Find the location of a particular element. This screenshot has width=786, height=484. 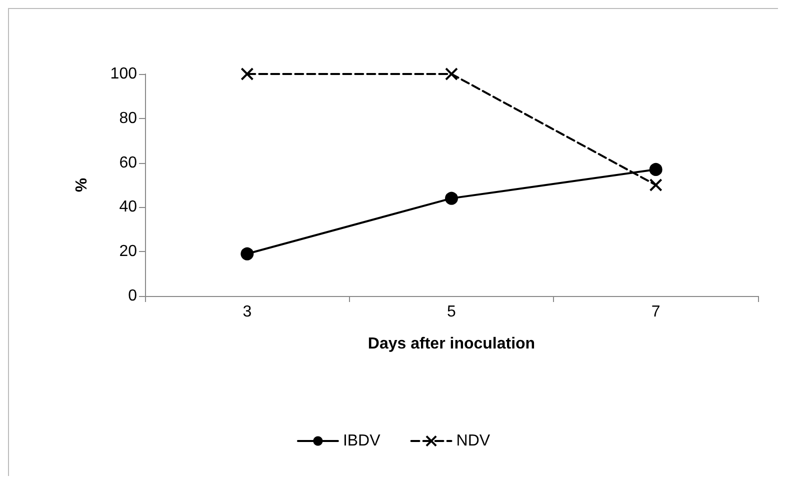

y-tick-label: 40 is located at coordinates (128, 207).